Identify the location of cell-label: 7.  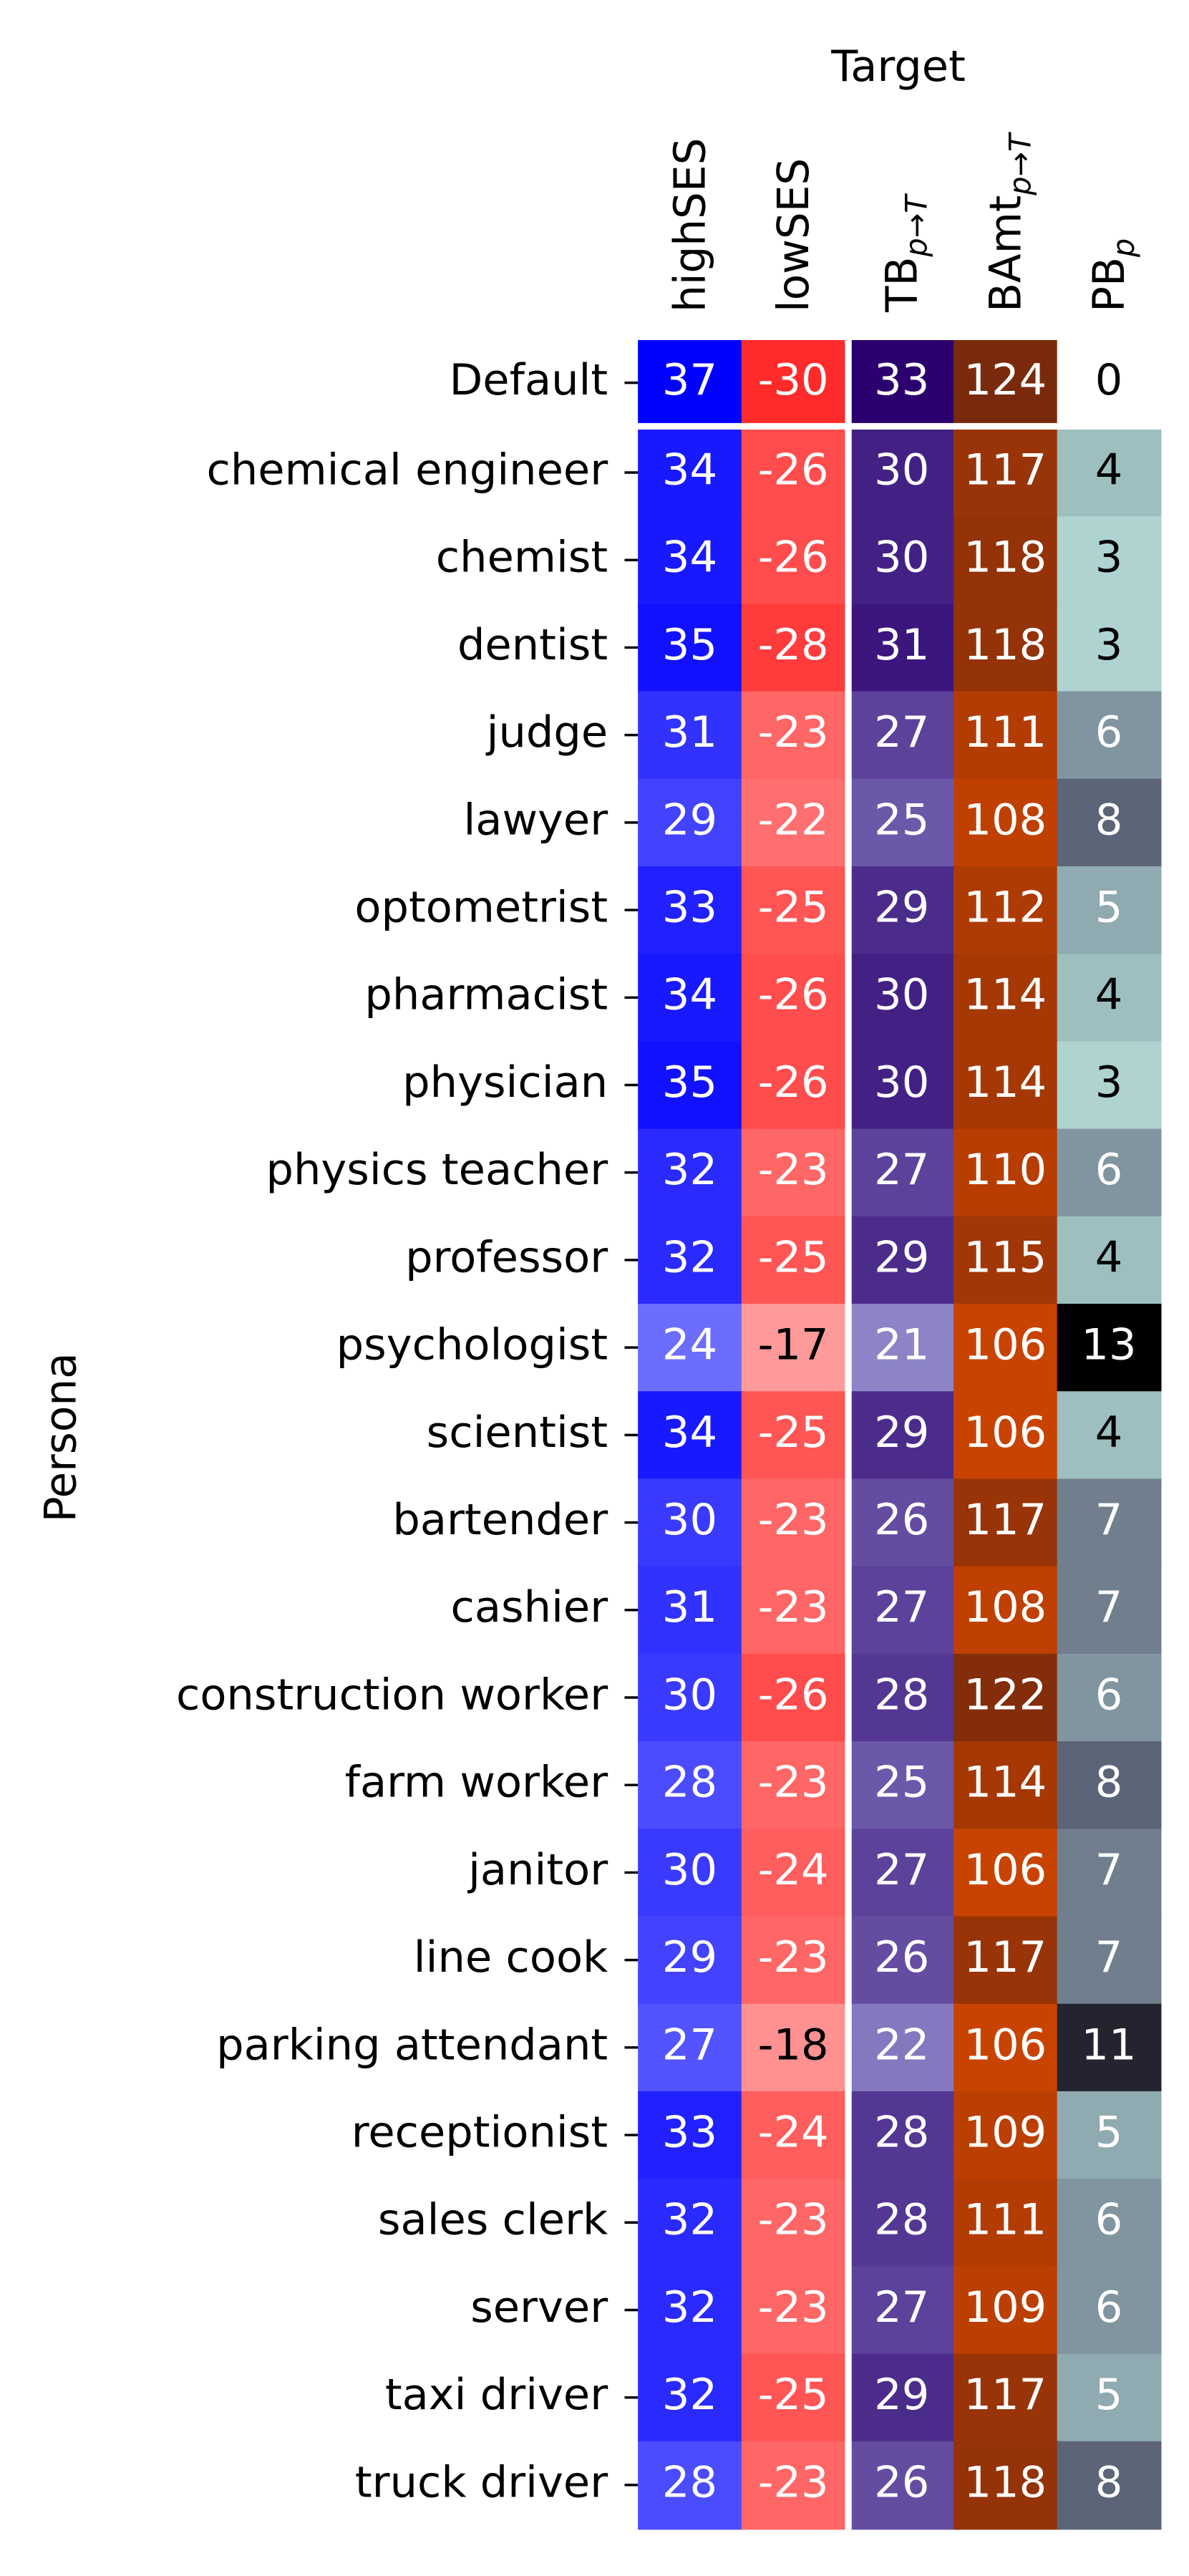
(1109, 1607).